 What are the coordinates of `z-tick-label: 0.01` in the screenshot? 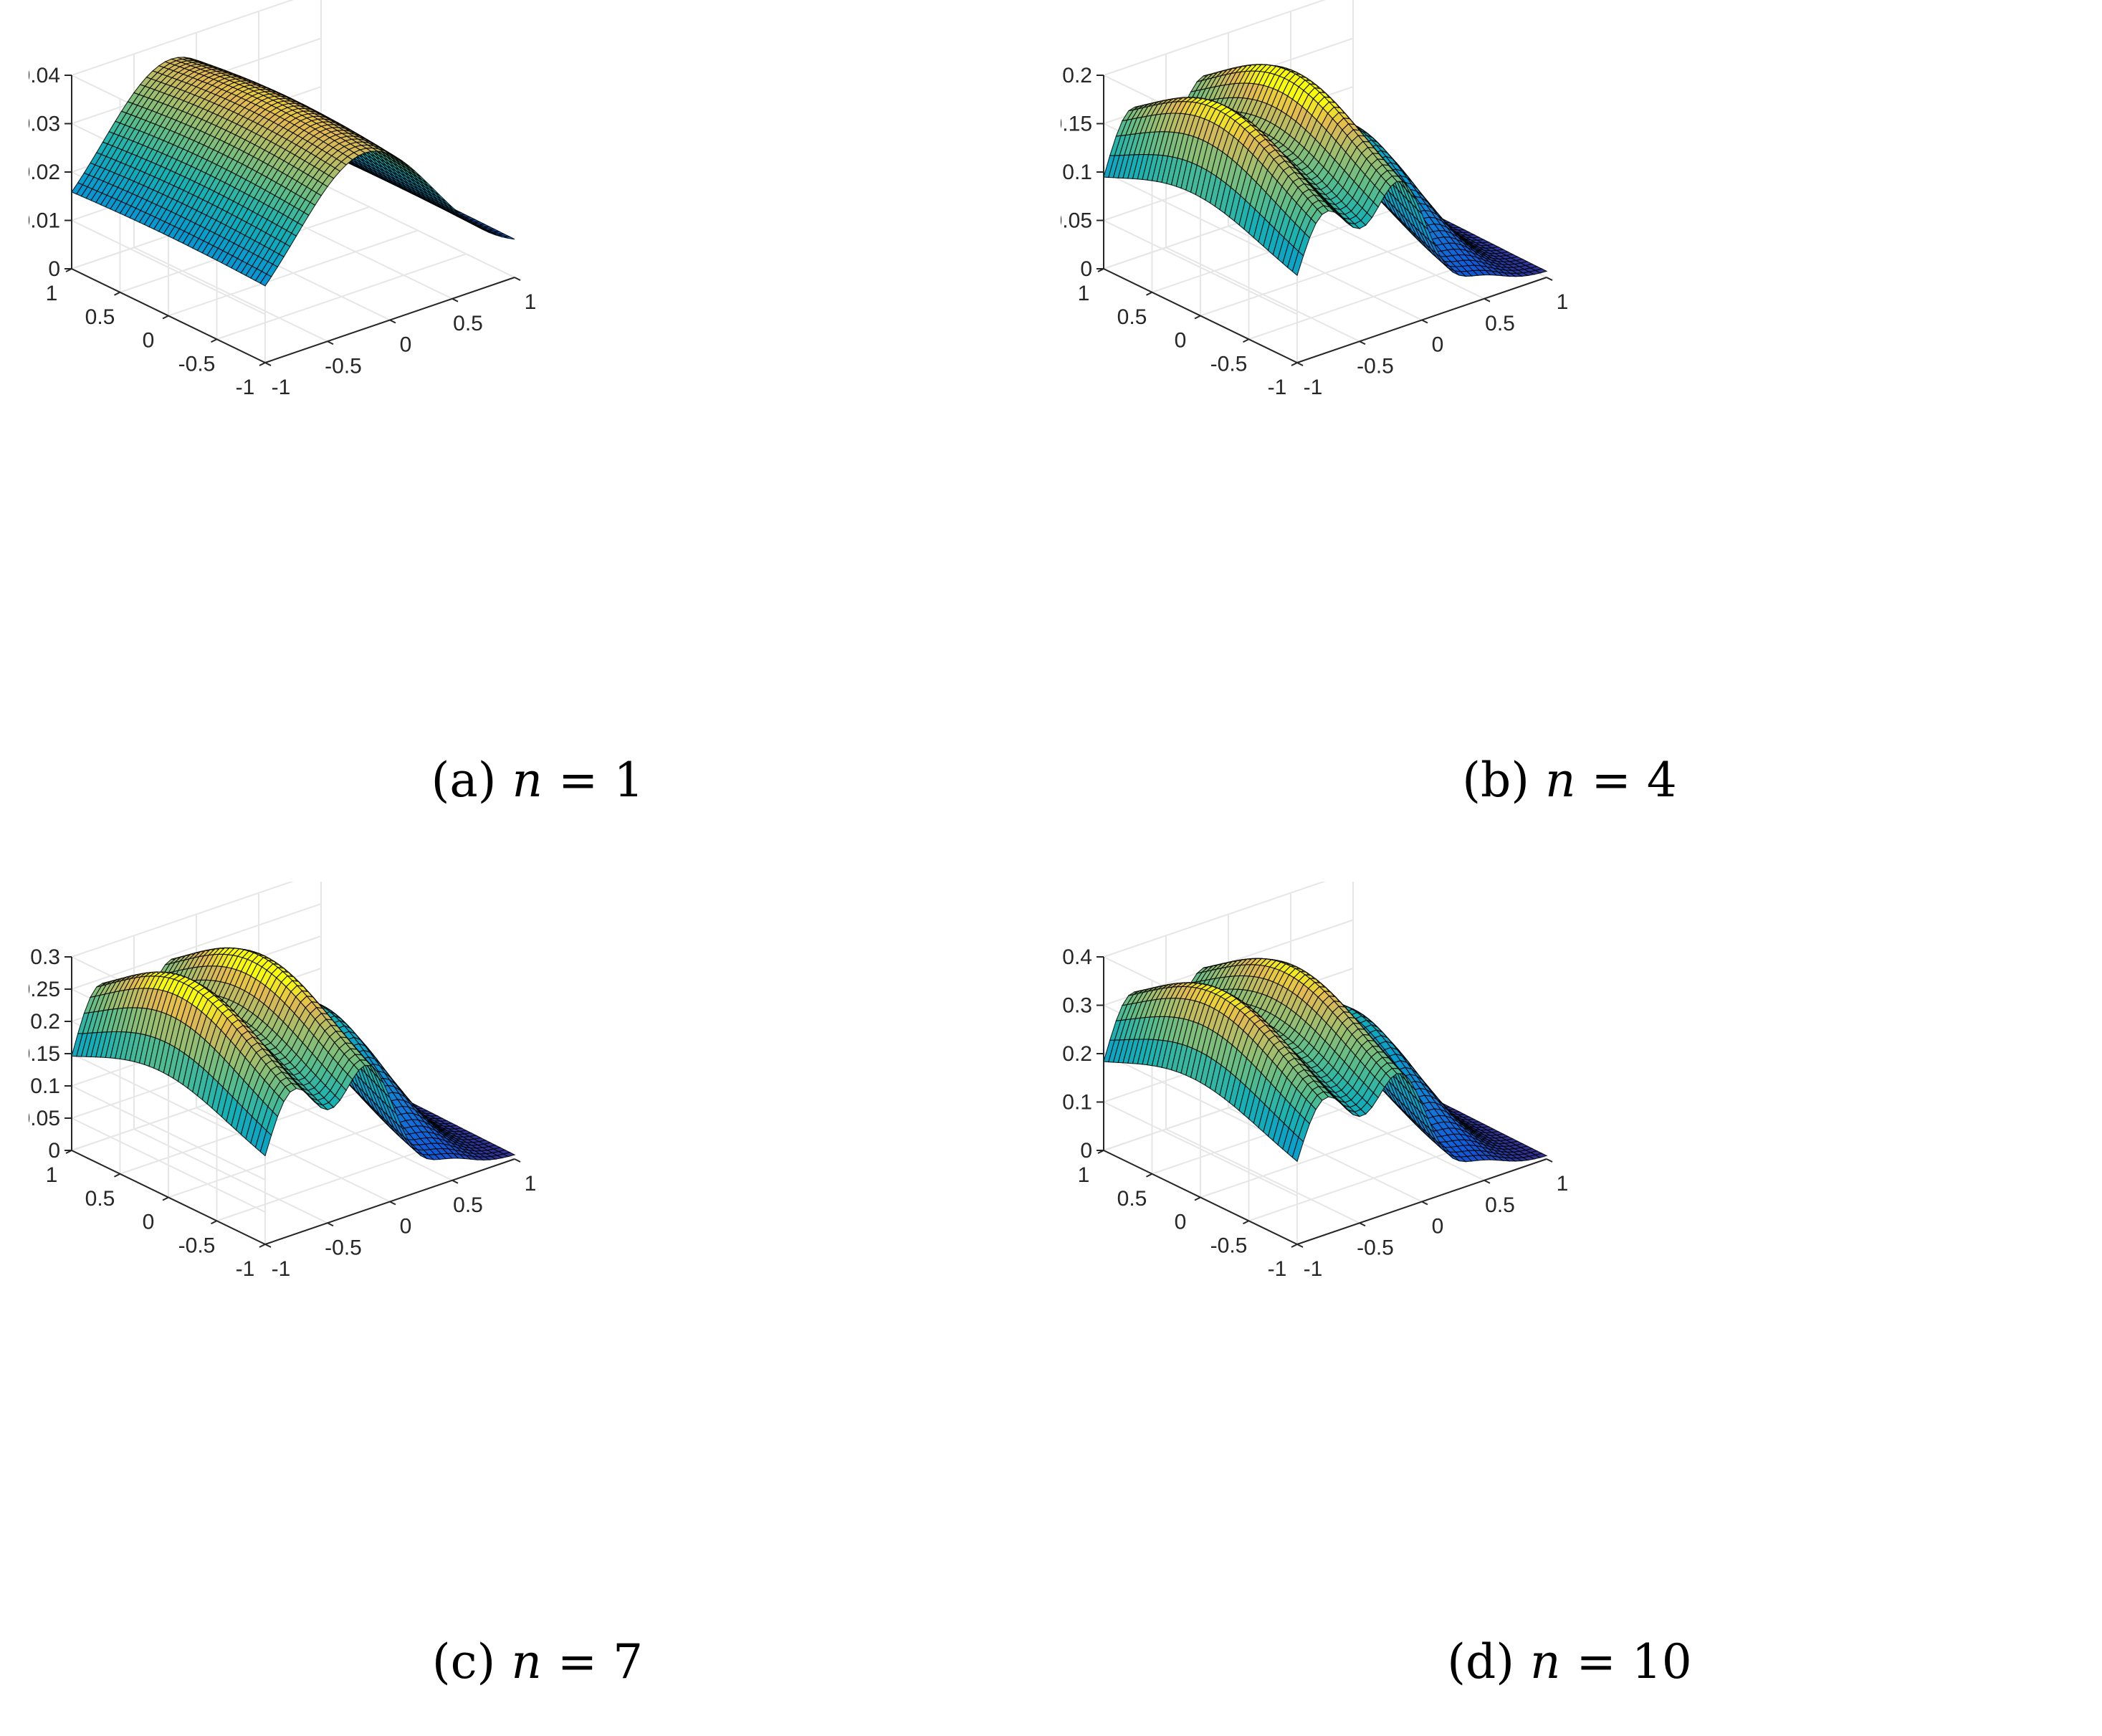 It's located at (44, 221).